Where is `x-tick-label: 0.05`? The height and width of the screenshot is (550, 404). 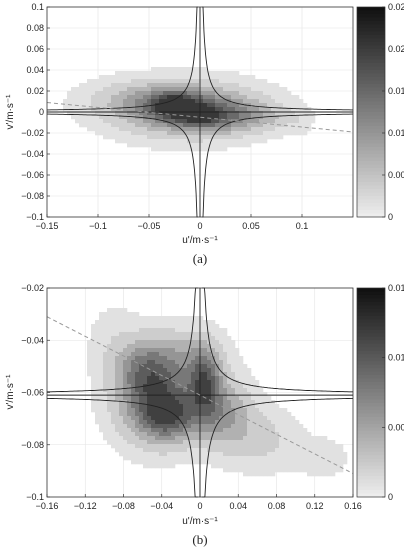 x-tick-label: 0.05 is located at coordinates (251, 226).